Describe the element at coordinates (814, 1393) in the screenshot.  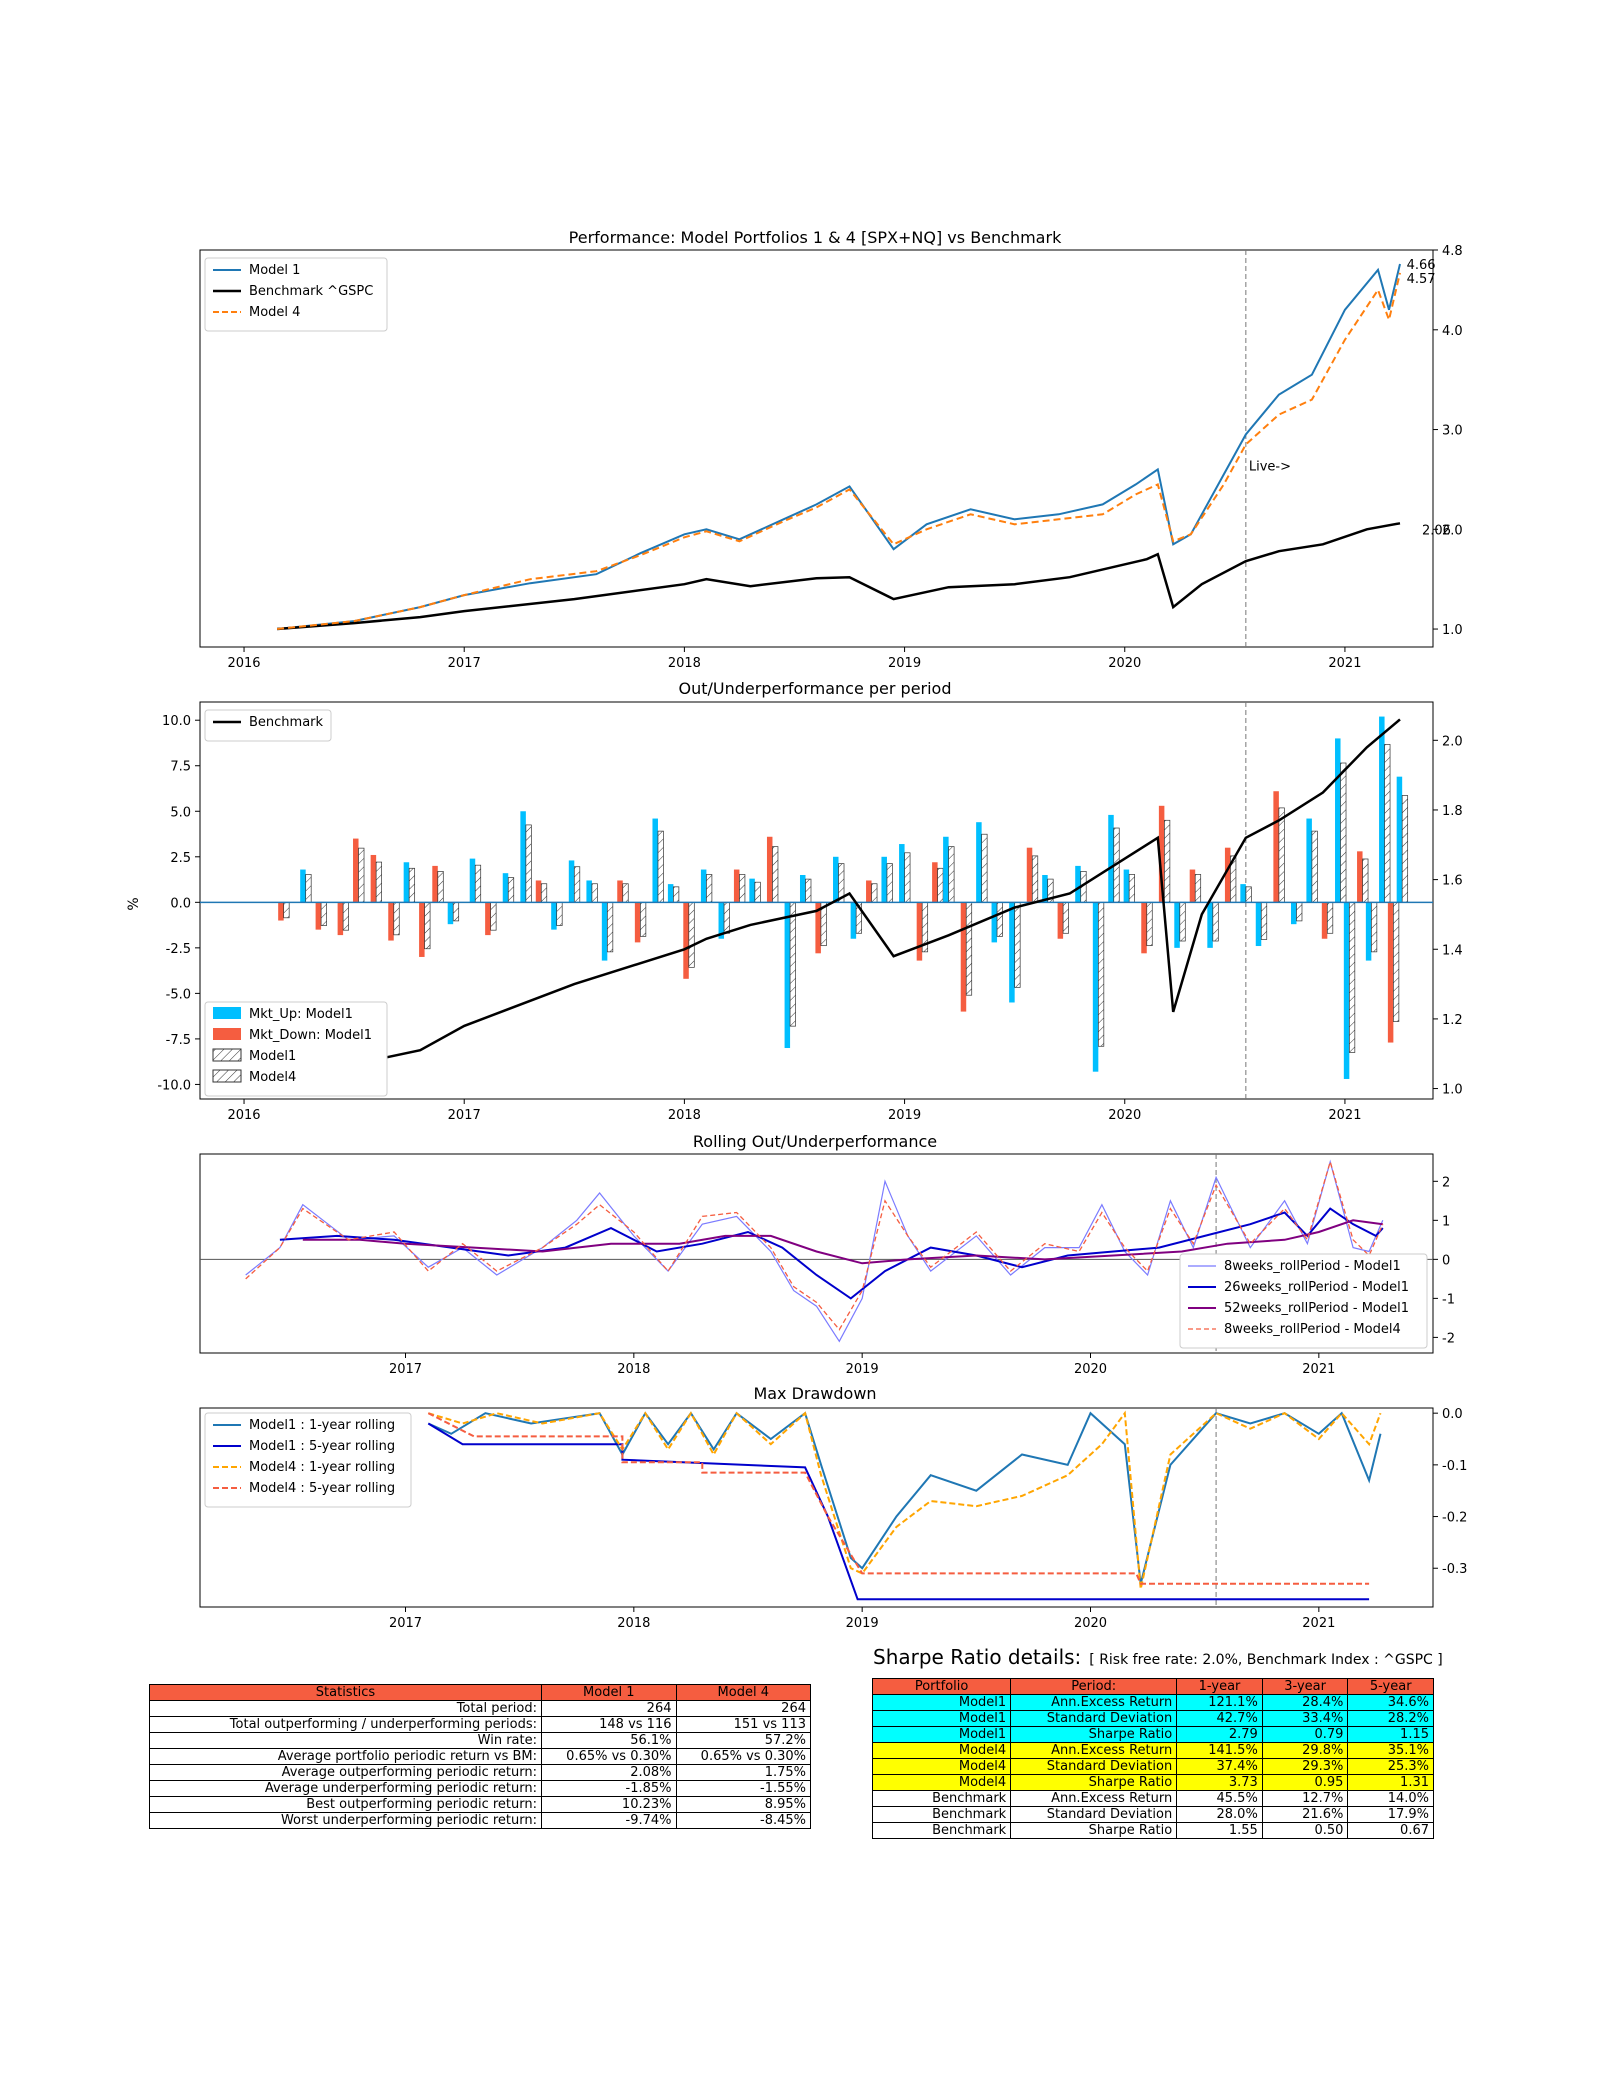
I see `drawdown-title: Max Drawdown` at that location.